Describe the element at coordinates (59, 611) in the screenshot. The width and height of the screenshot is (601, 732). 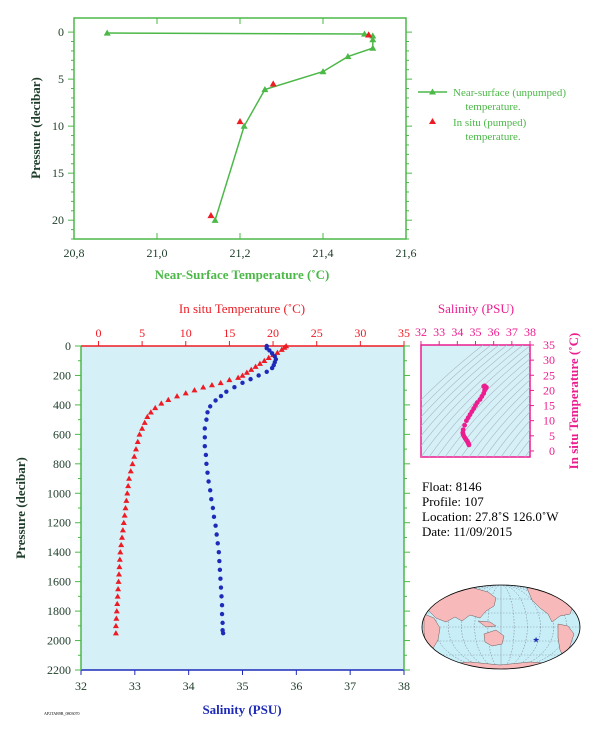
I see `pressure-tick-label: 1800` at that location.